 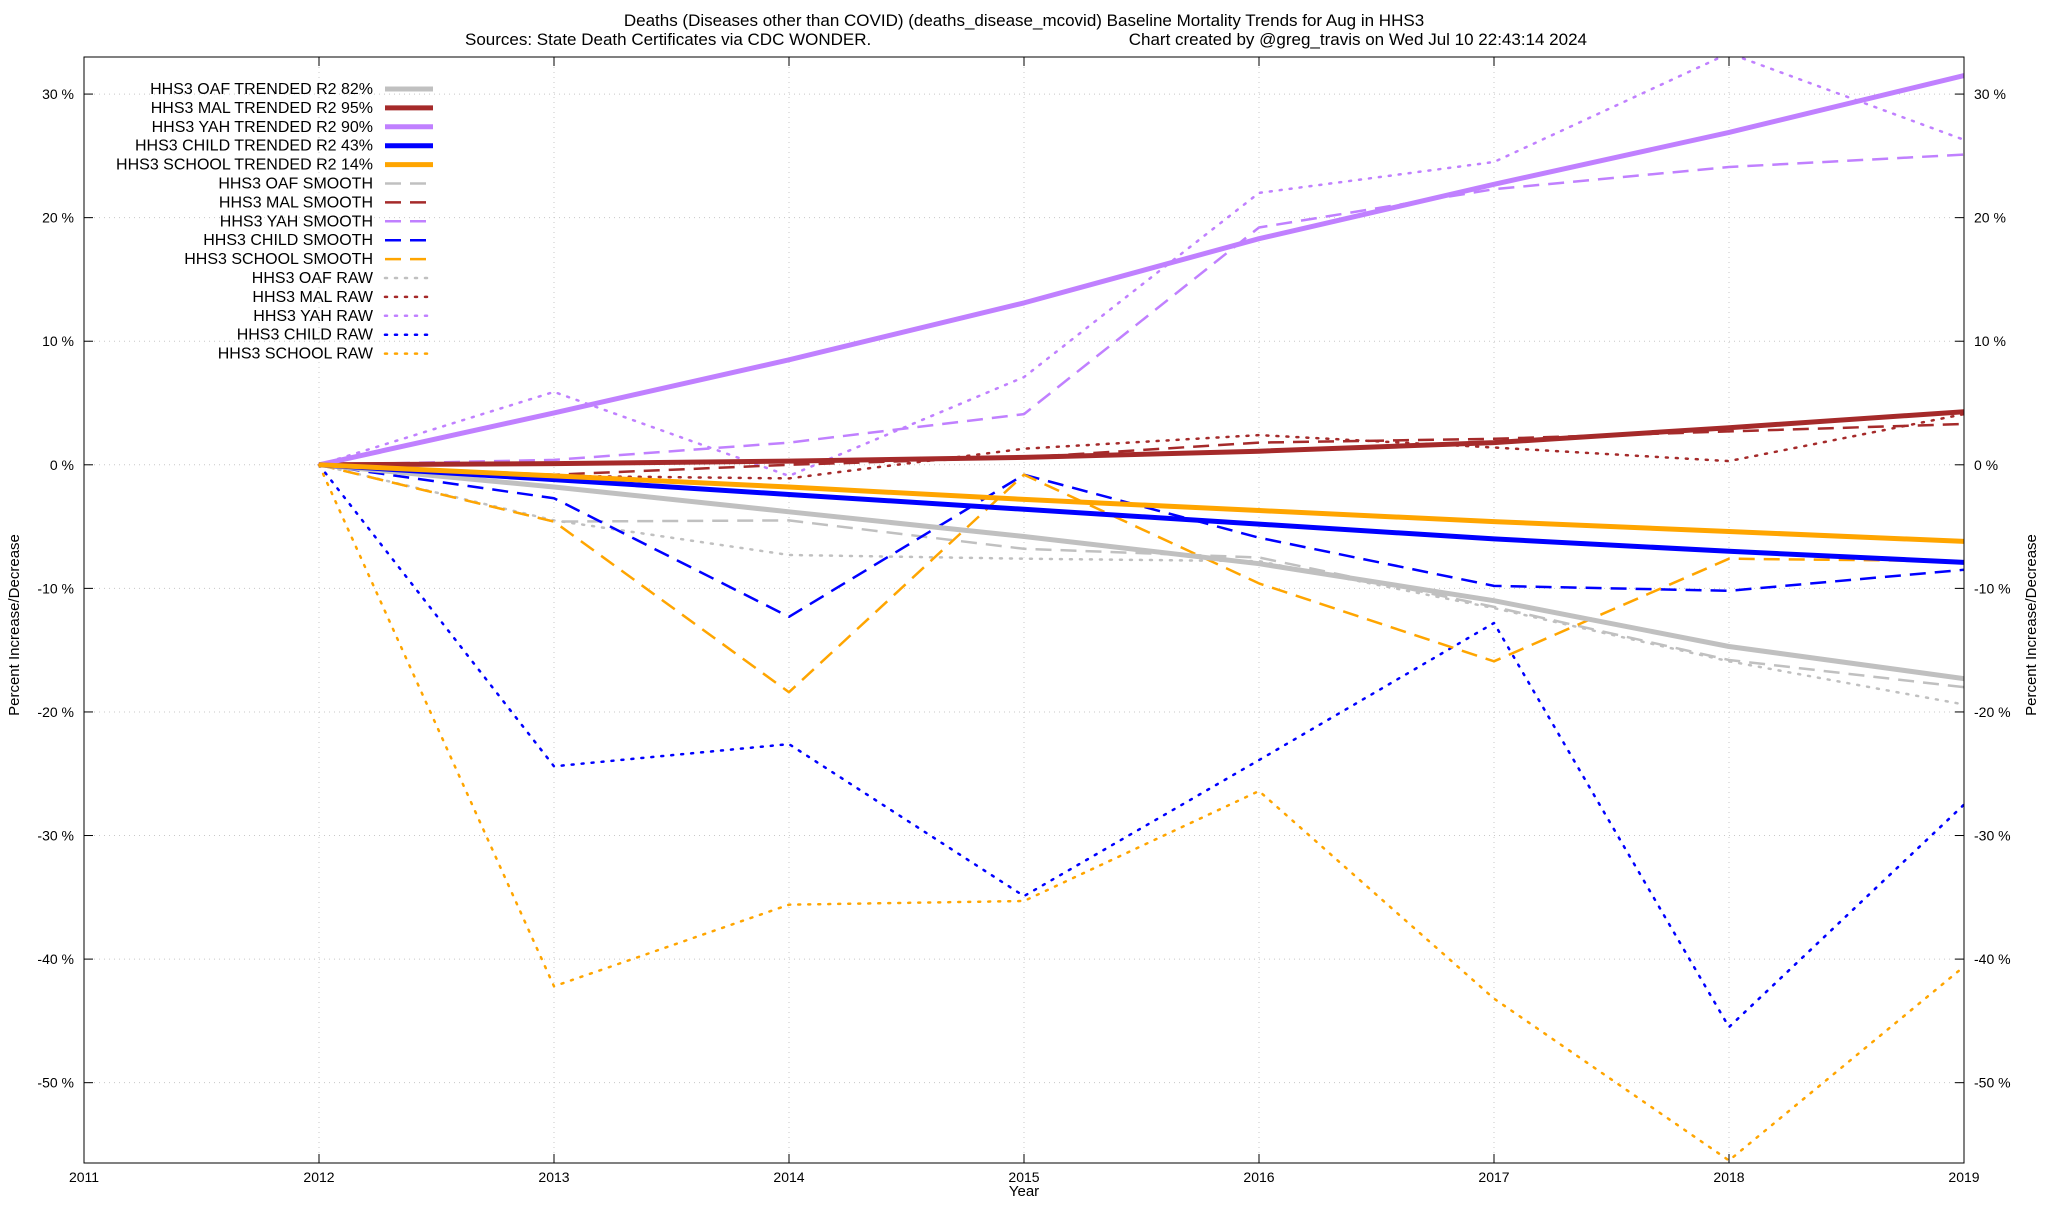 I want to click on y-tick-label-right: 0 %, so click(x=1986, y=465).